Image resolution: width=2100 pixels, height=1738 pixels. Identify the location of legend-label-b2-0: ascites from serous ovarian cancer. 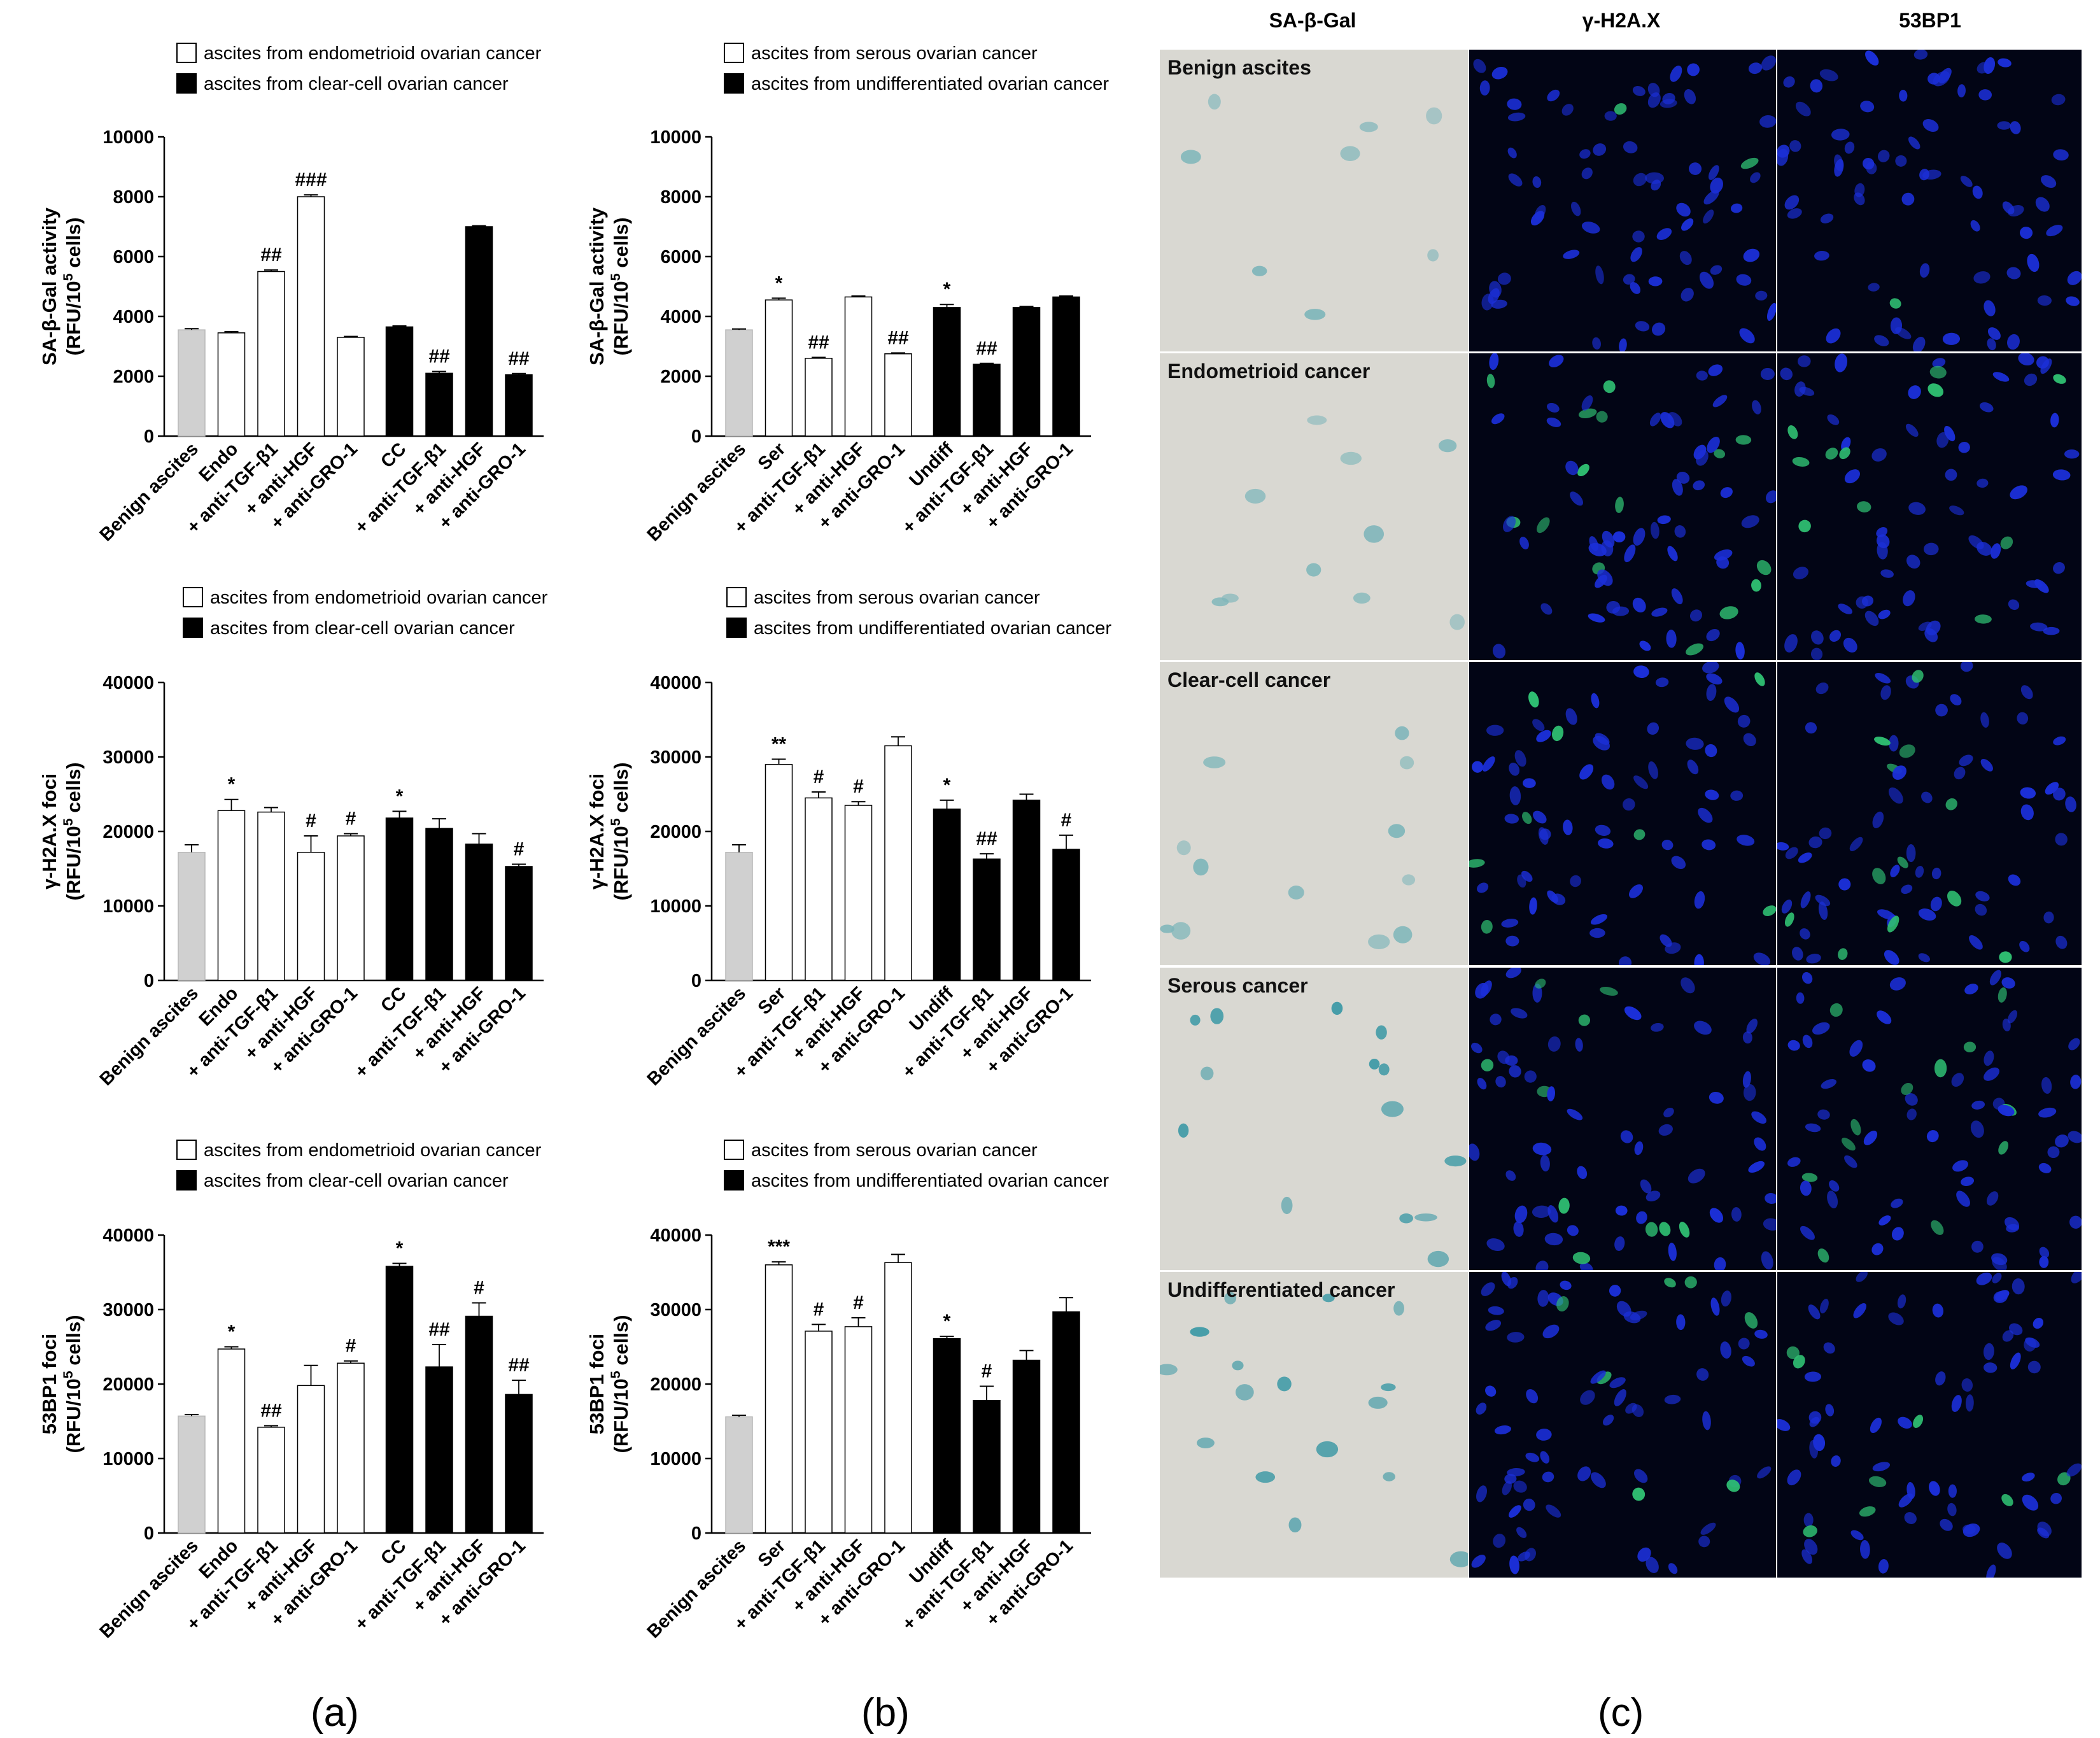
(897, 598).